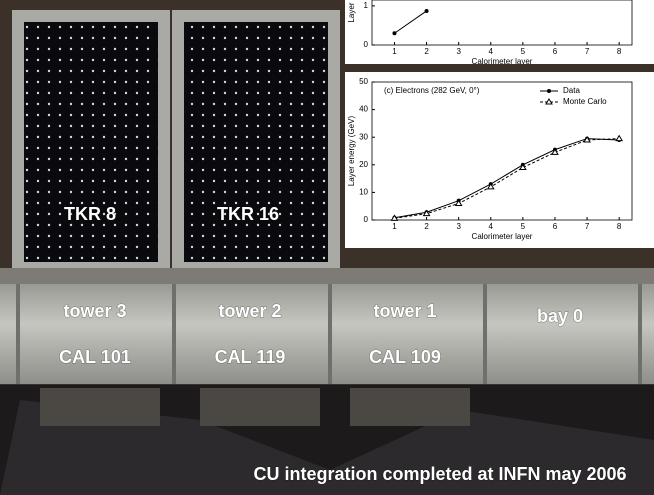 This screenshot has height=495, width=654. Describe the element at coordinates (249, 311) in the screenshot. I see `module-label: tower 2` at that location.